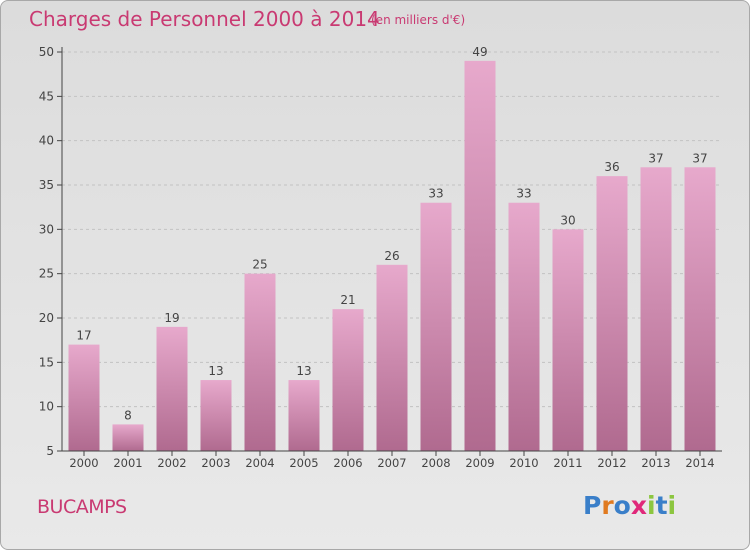 This screenshot has width=750, height=550. What do you see at coordinates (391, 463) in the screenshot?
I see `x-tick-label: 2007` at bounding box center [391, 463].